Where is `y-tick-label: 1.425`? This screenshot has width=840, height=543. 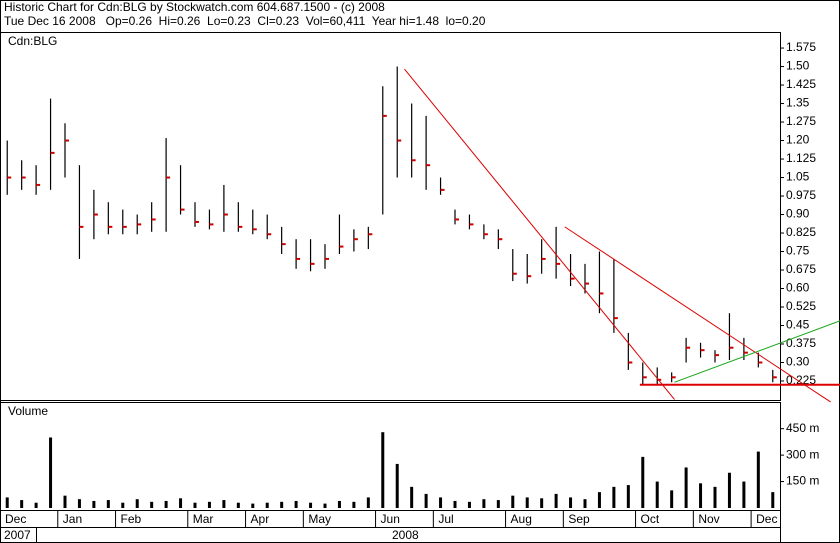
y-tick-label: 1.425 is located at coordinates (801, 84).